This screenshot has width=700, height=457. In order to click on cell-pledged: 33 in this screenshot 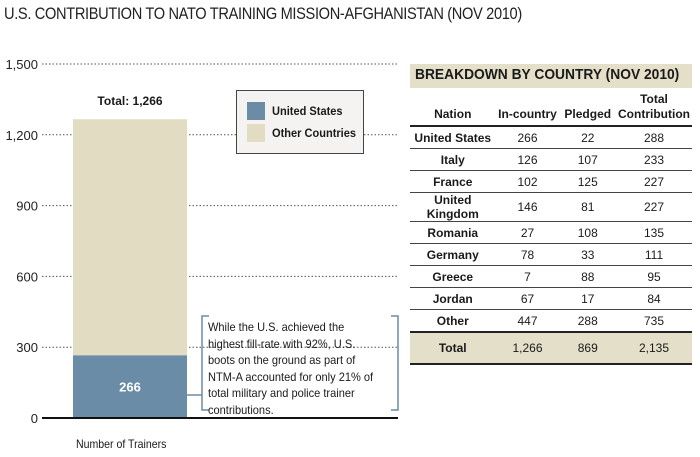, I will do `click(588, 254)`.